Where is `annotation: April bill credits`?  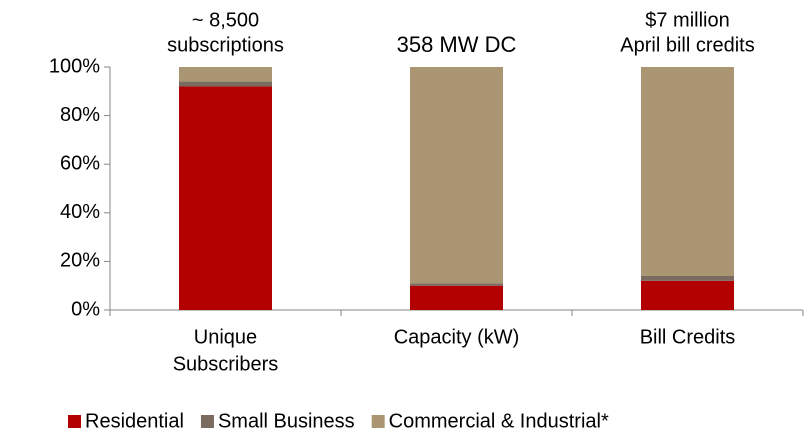
annotation: April bill credits is located at coordinates (687, 45).